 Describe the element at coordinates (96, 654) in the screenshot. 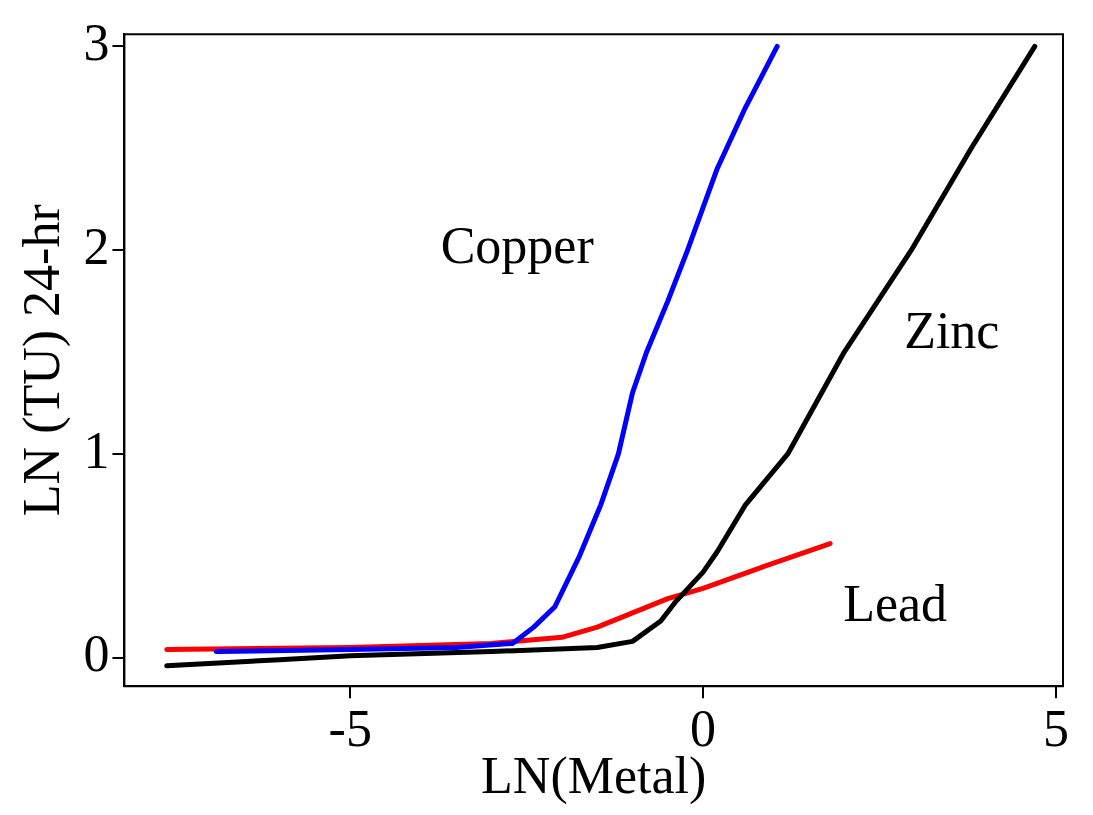

I see `y-tick-label: 0` at that location.